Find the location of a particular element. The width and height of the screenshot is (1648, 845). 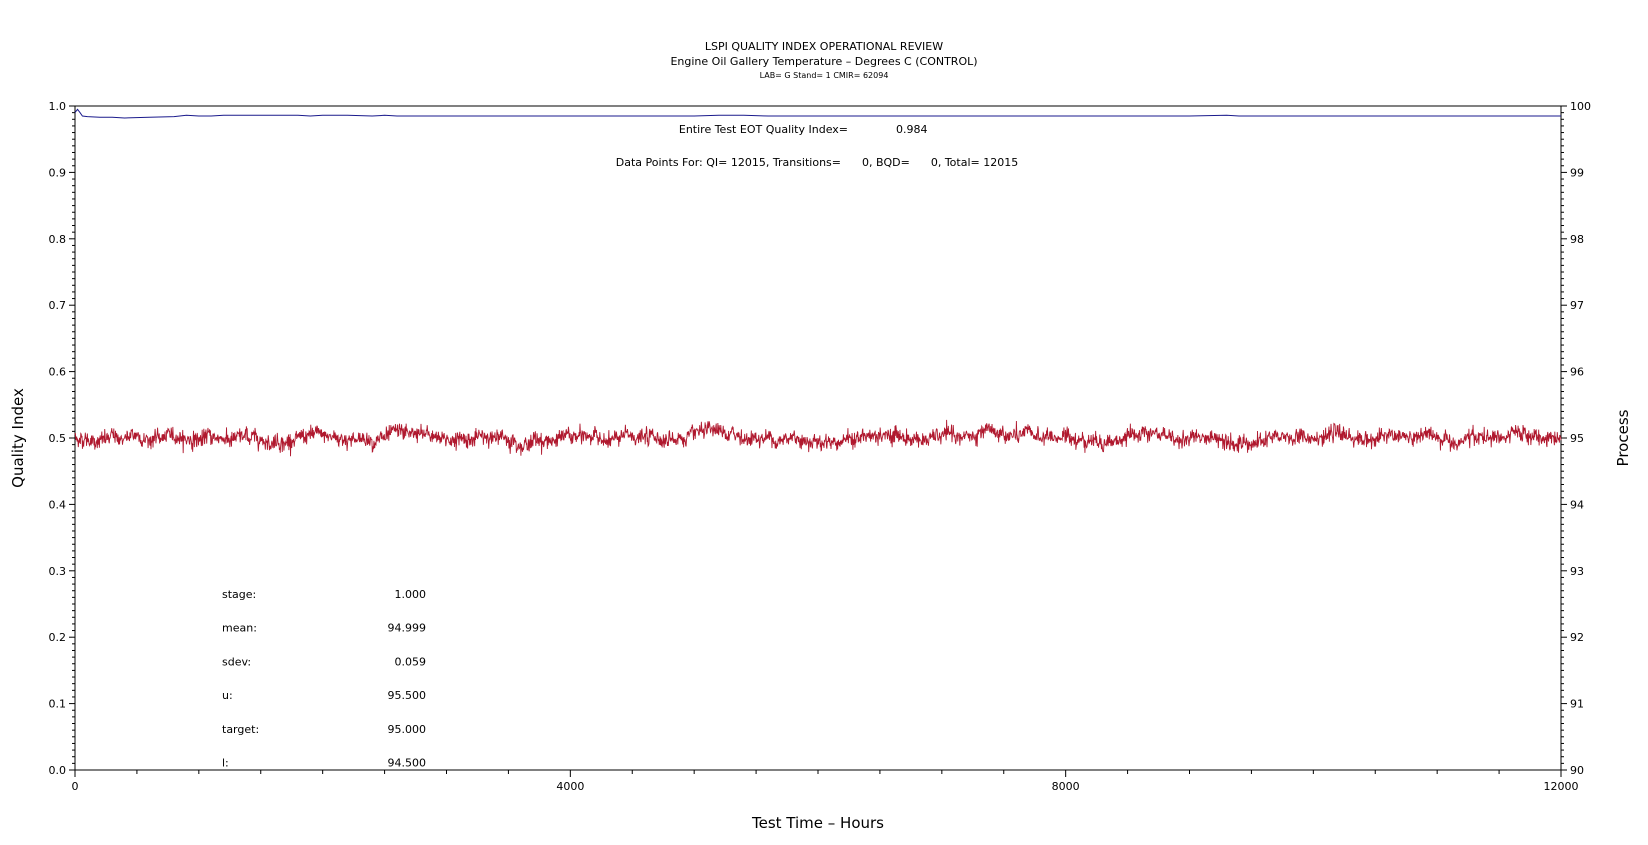

left-tick-label: 0.2 is located at coordinates (58, 637).